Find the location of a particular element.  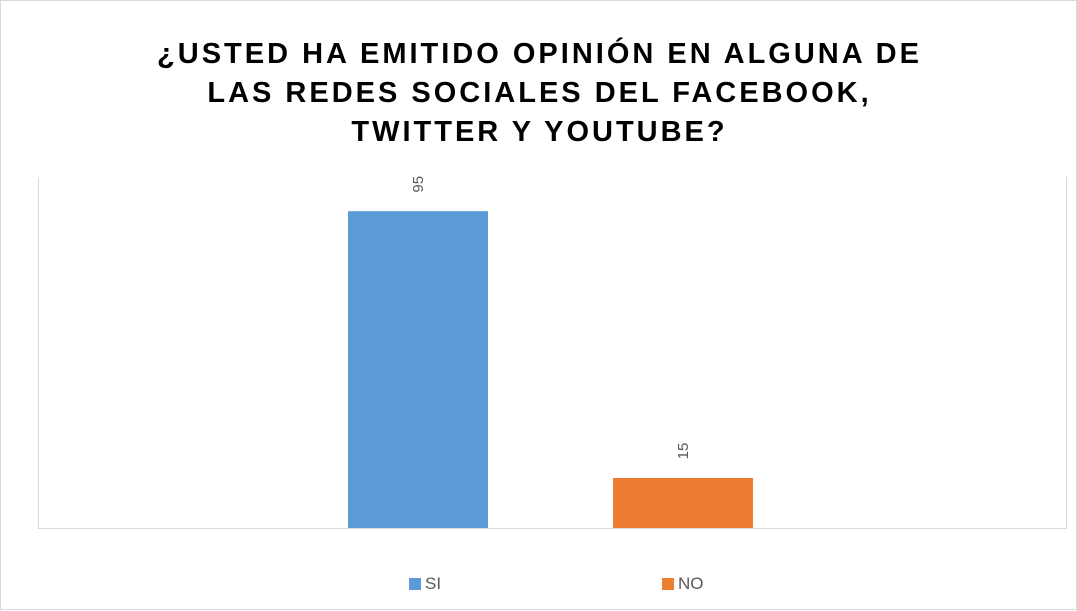

bar-si is located at coordinates (418, 369).